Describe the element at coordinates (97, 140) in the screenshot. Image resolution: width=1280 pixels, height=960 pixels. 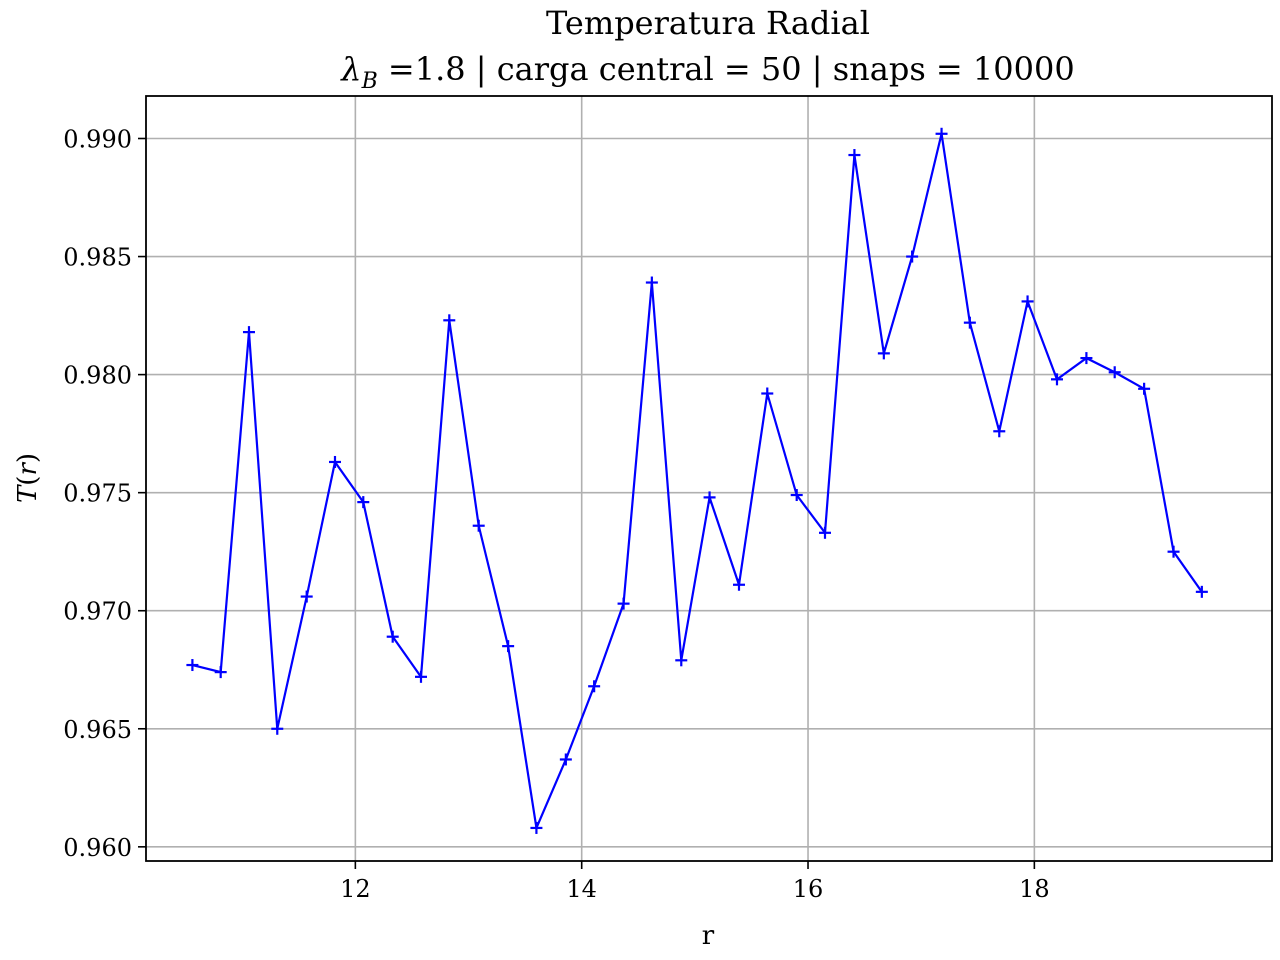
I see `y-tick-label: 0.990` at that location.